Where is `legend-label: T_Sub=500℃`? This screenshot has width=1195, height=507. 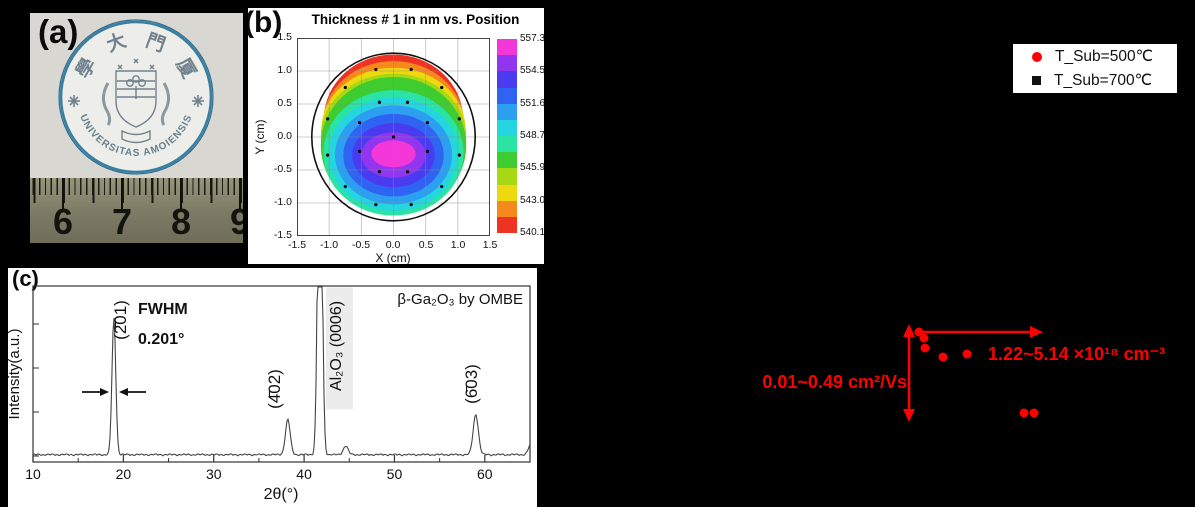
legend-label: T_Sub=500℃ is located at coordinates (1104, 56).